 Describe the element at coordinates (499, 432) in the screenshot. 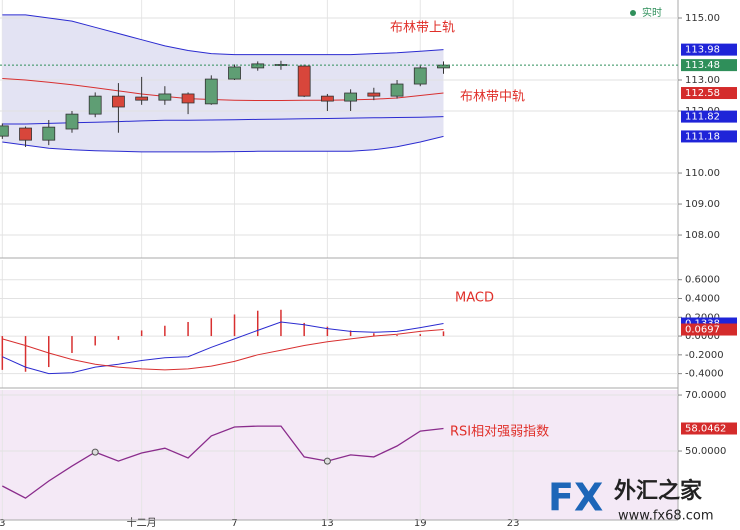

I see `panel-title: RSI相对强弱指数` at that location.